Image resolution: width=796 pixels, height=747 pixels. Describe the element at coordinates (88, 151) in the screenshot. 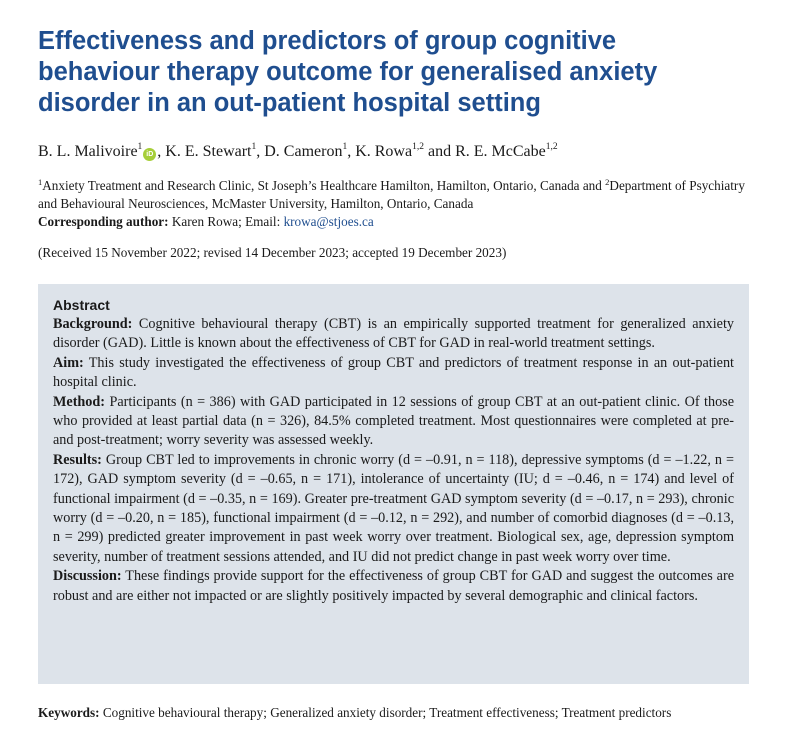

I see `author-name: B. L. Malivoire` at that location.